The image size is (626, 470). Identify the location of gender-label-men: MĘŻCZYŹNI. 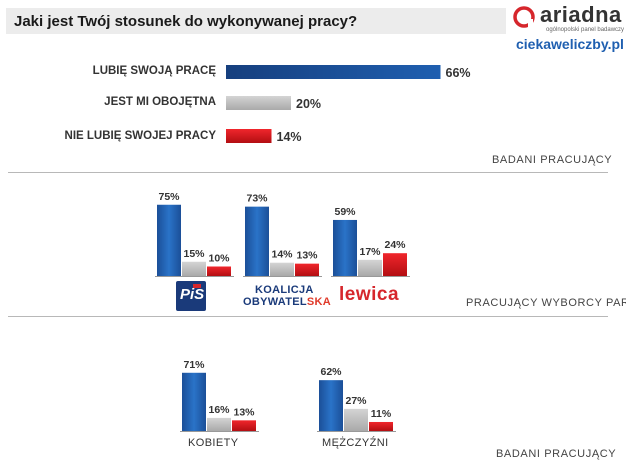
(355, 443).